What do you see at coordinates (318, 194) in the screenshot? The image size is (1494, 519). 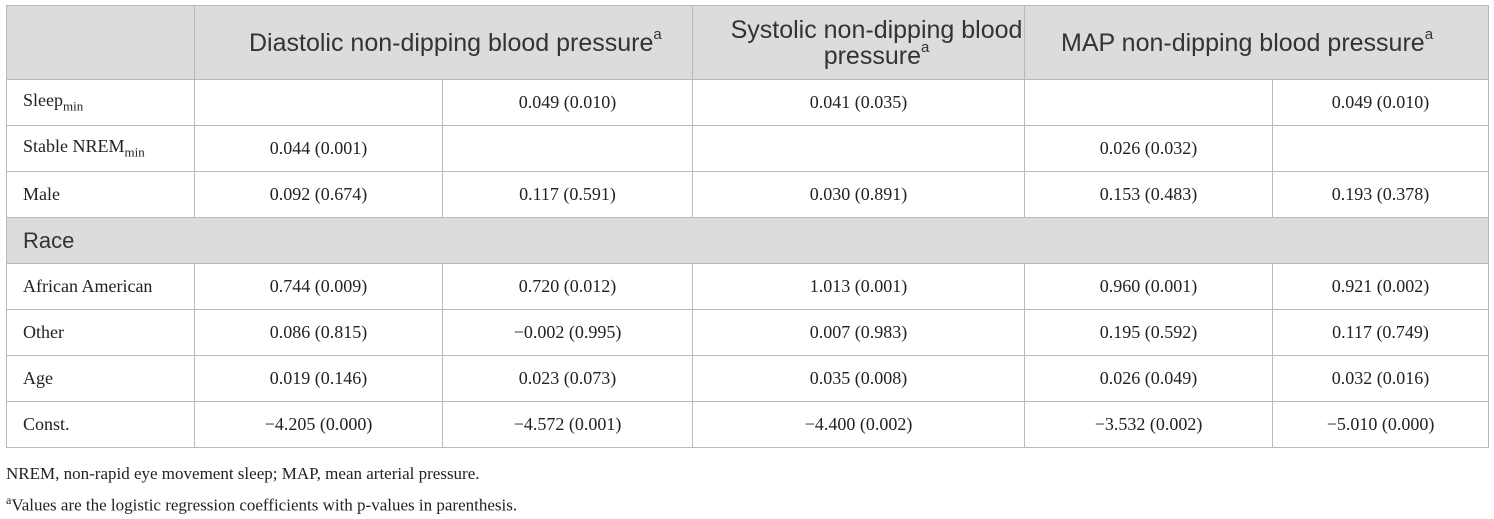 I see `table-cell: 0.092 (0.674)` at bounding box center [318, 194].